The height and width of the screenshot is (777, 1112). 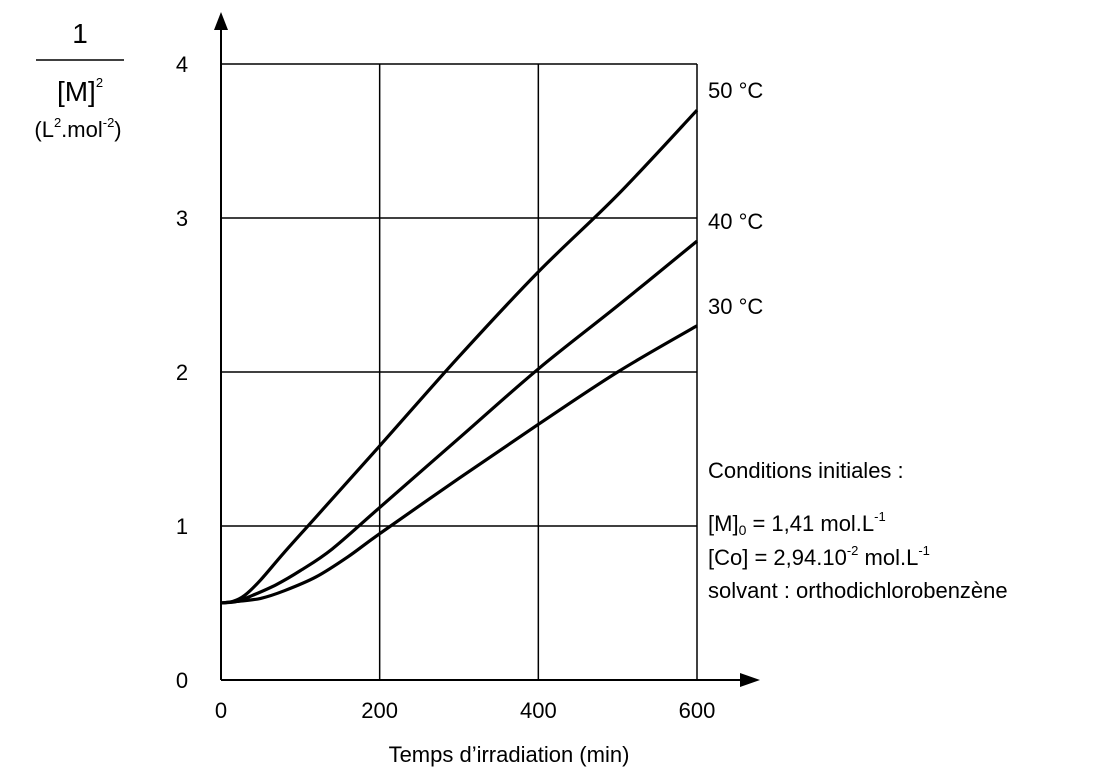 What do you see at coordinates (221, 21) in the screenshot?
I see `y-axis-arrow` at bounding box center [221, 21].